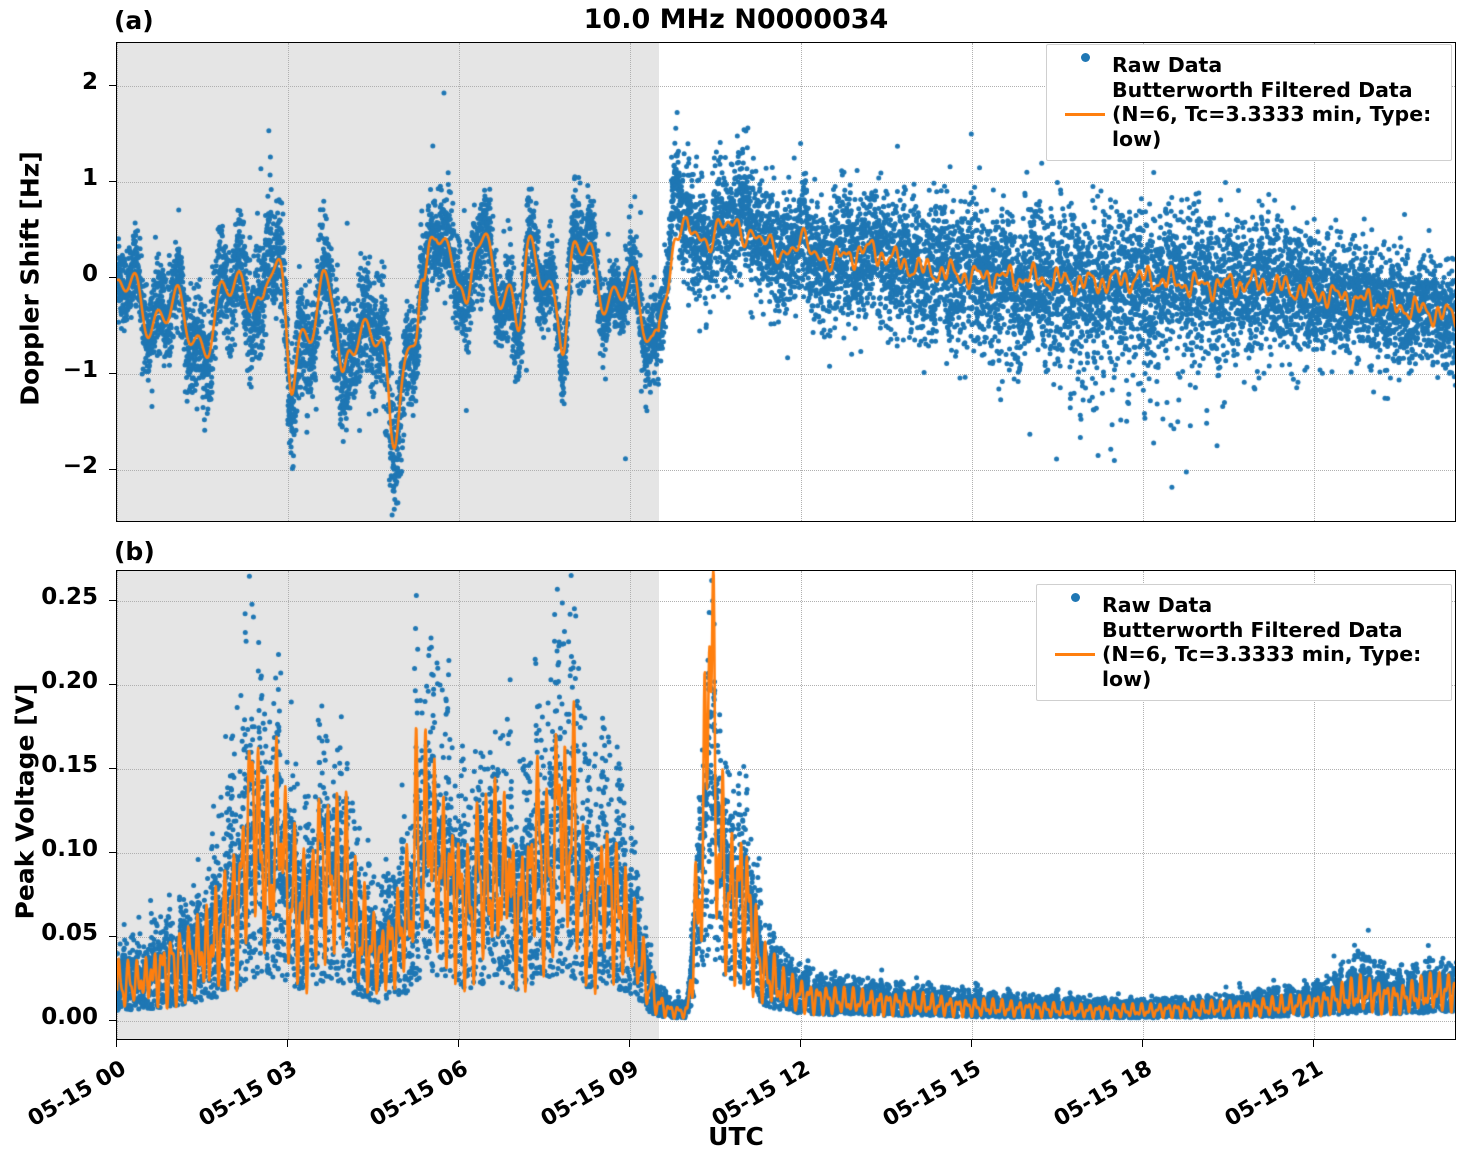 The image size is (1472, 1172). What do you see at coordinates (89, 82) in the screenshot?
I see `y-tick-label: 2` at bounding box center [89, 82].